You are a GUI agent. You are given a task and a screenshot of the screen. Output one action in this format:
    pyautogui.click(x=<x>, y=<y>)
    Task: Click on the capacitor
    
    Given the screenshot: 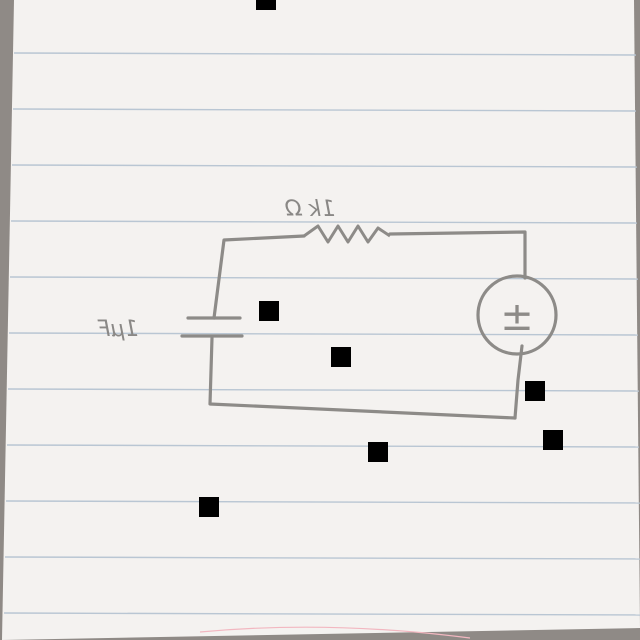 What is the action you would take?
    pyautogui.click(x=212, y=327)
    